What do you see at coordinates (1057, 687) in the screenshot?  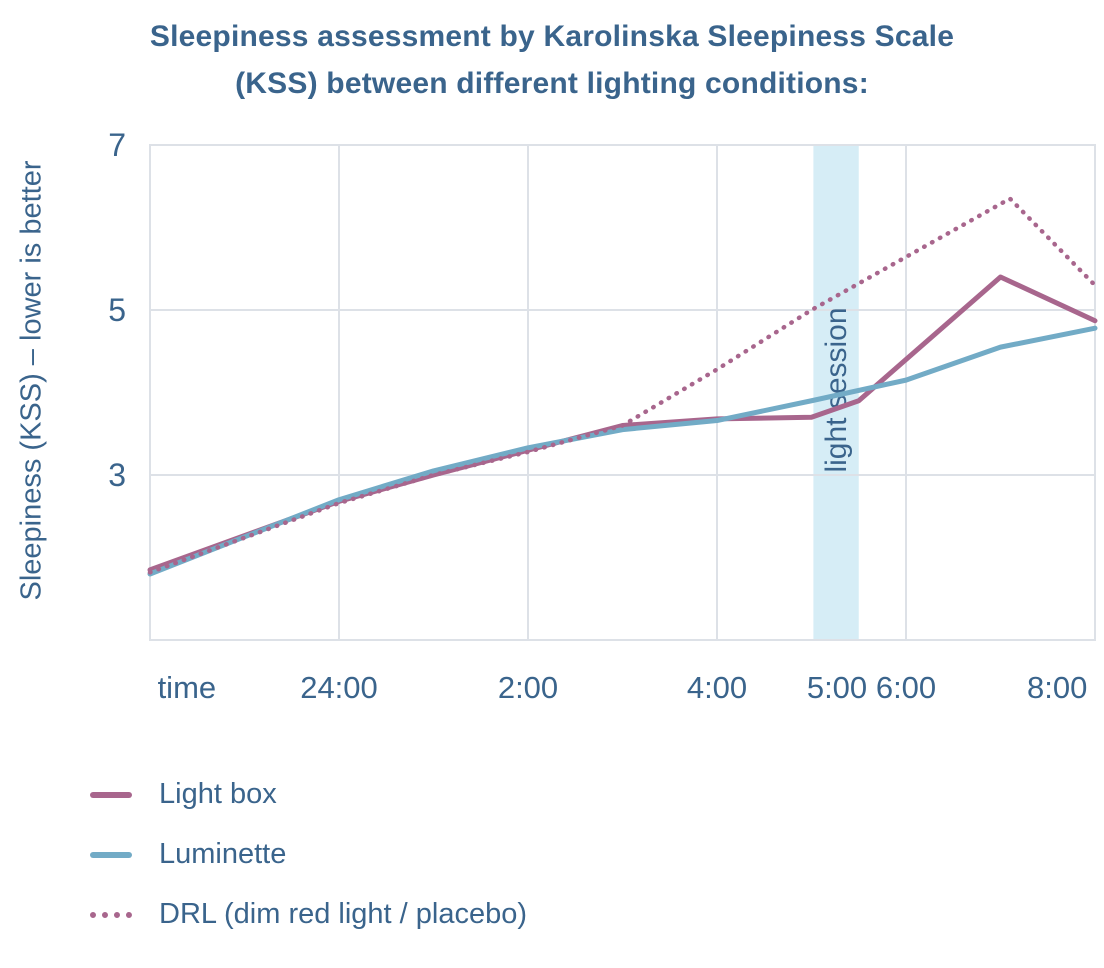 I see `x-tick-label: 8:00` at bounding box center [1057, 687].